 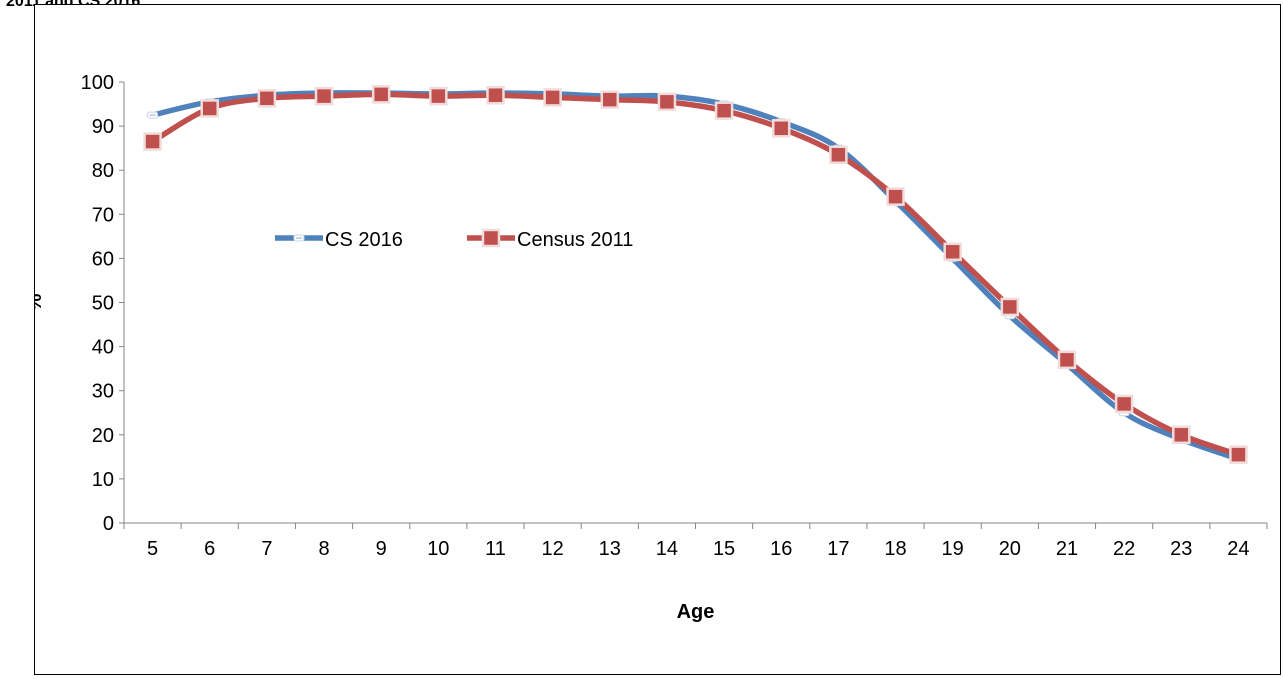 What do you see at coordinates (1124, 549) in the screenshot?
I see `x-tick-label: 22` at bounding box center [1124, 549].